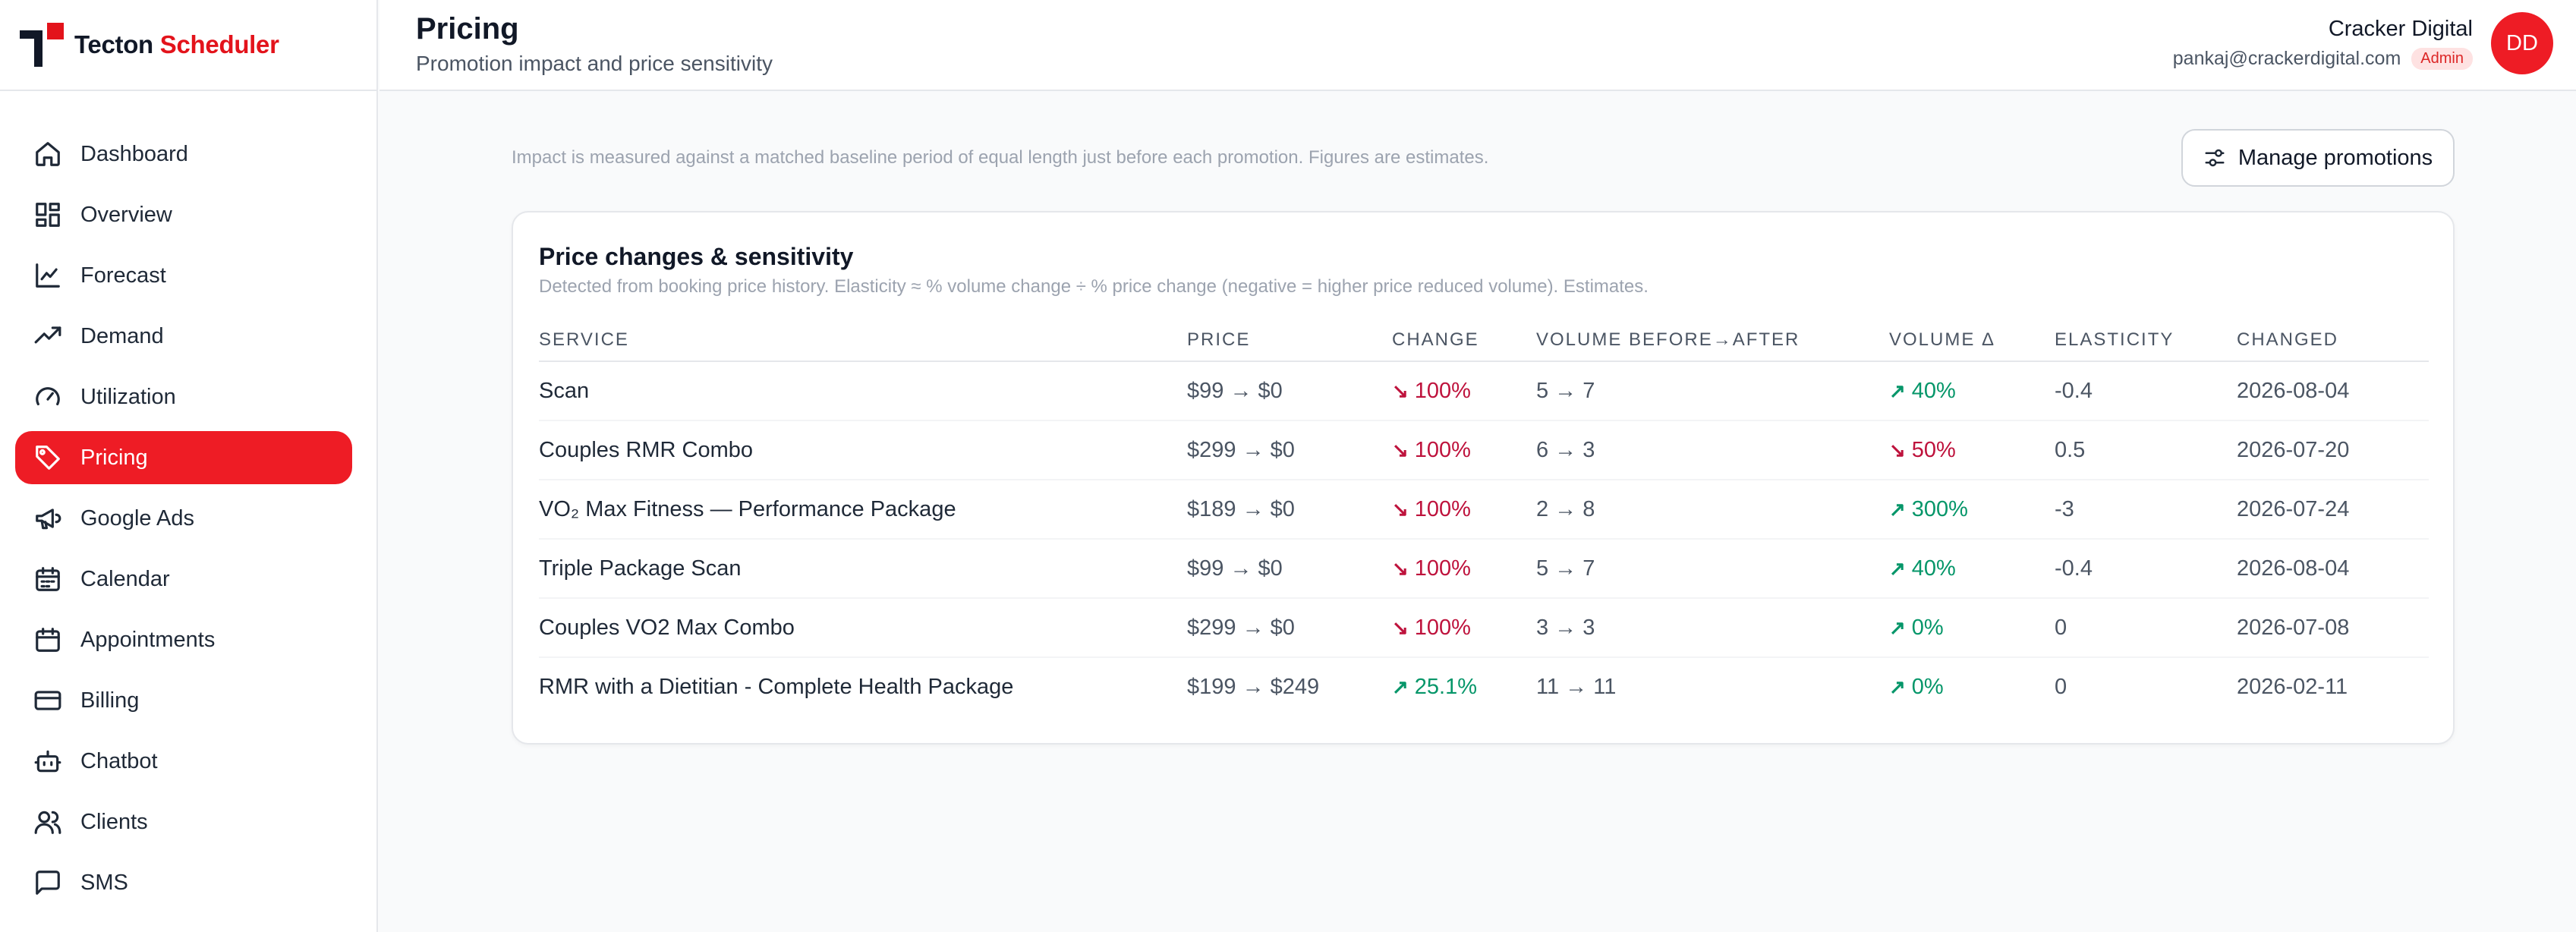 The image size is (2576, 932). Describe the element at coordinates (1933, 391) in the screenshot. I see `volume-delta-value: 40%` at that location.